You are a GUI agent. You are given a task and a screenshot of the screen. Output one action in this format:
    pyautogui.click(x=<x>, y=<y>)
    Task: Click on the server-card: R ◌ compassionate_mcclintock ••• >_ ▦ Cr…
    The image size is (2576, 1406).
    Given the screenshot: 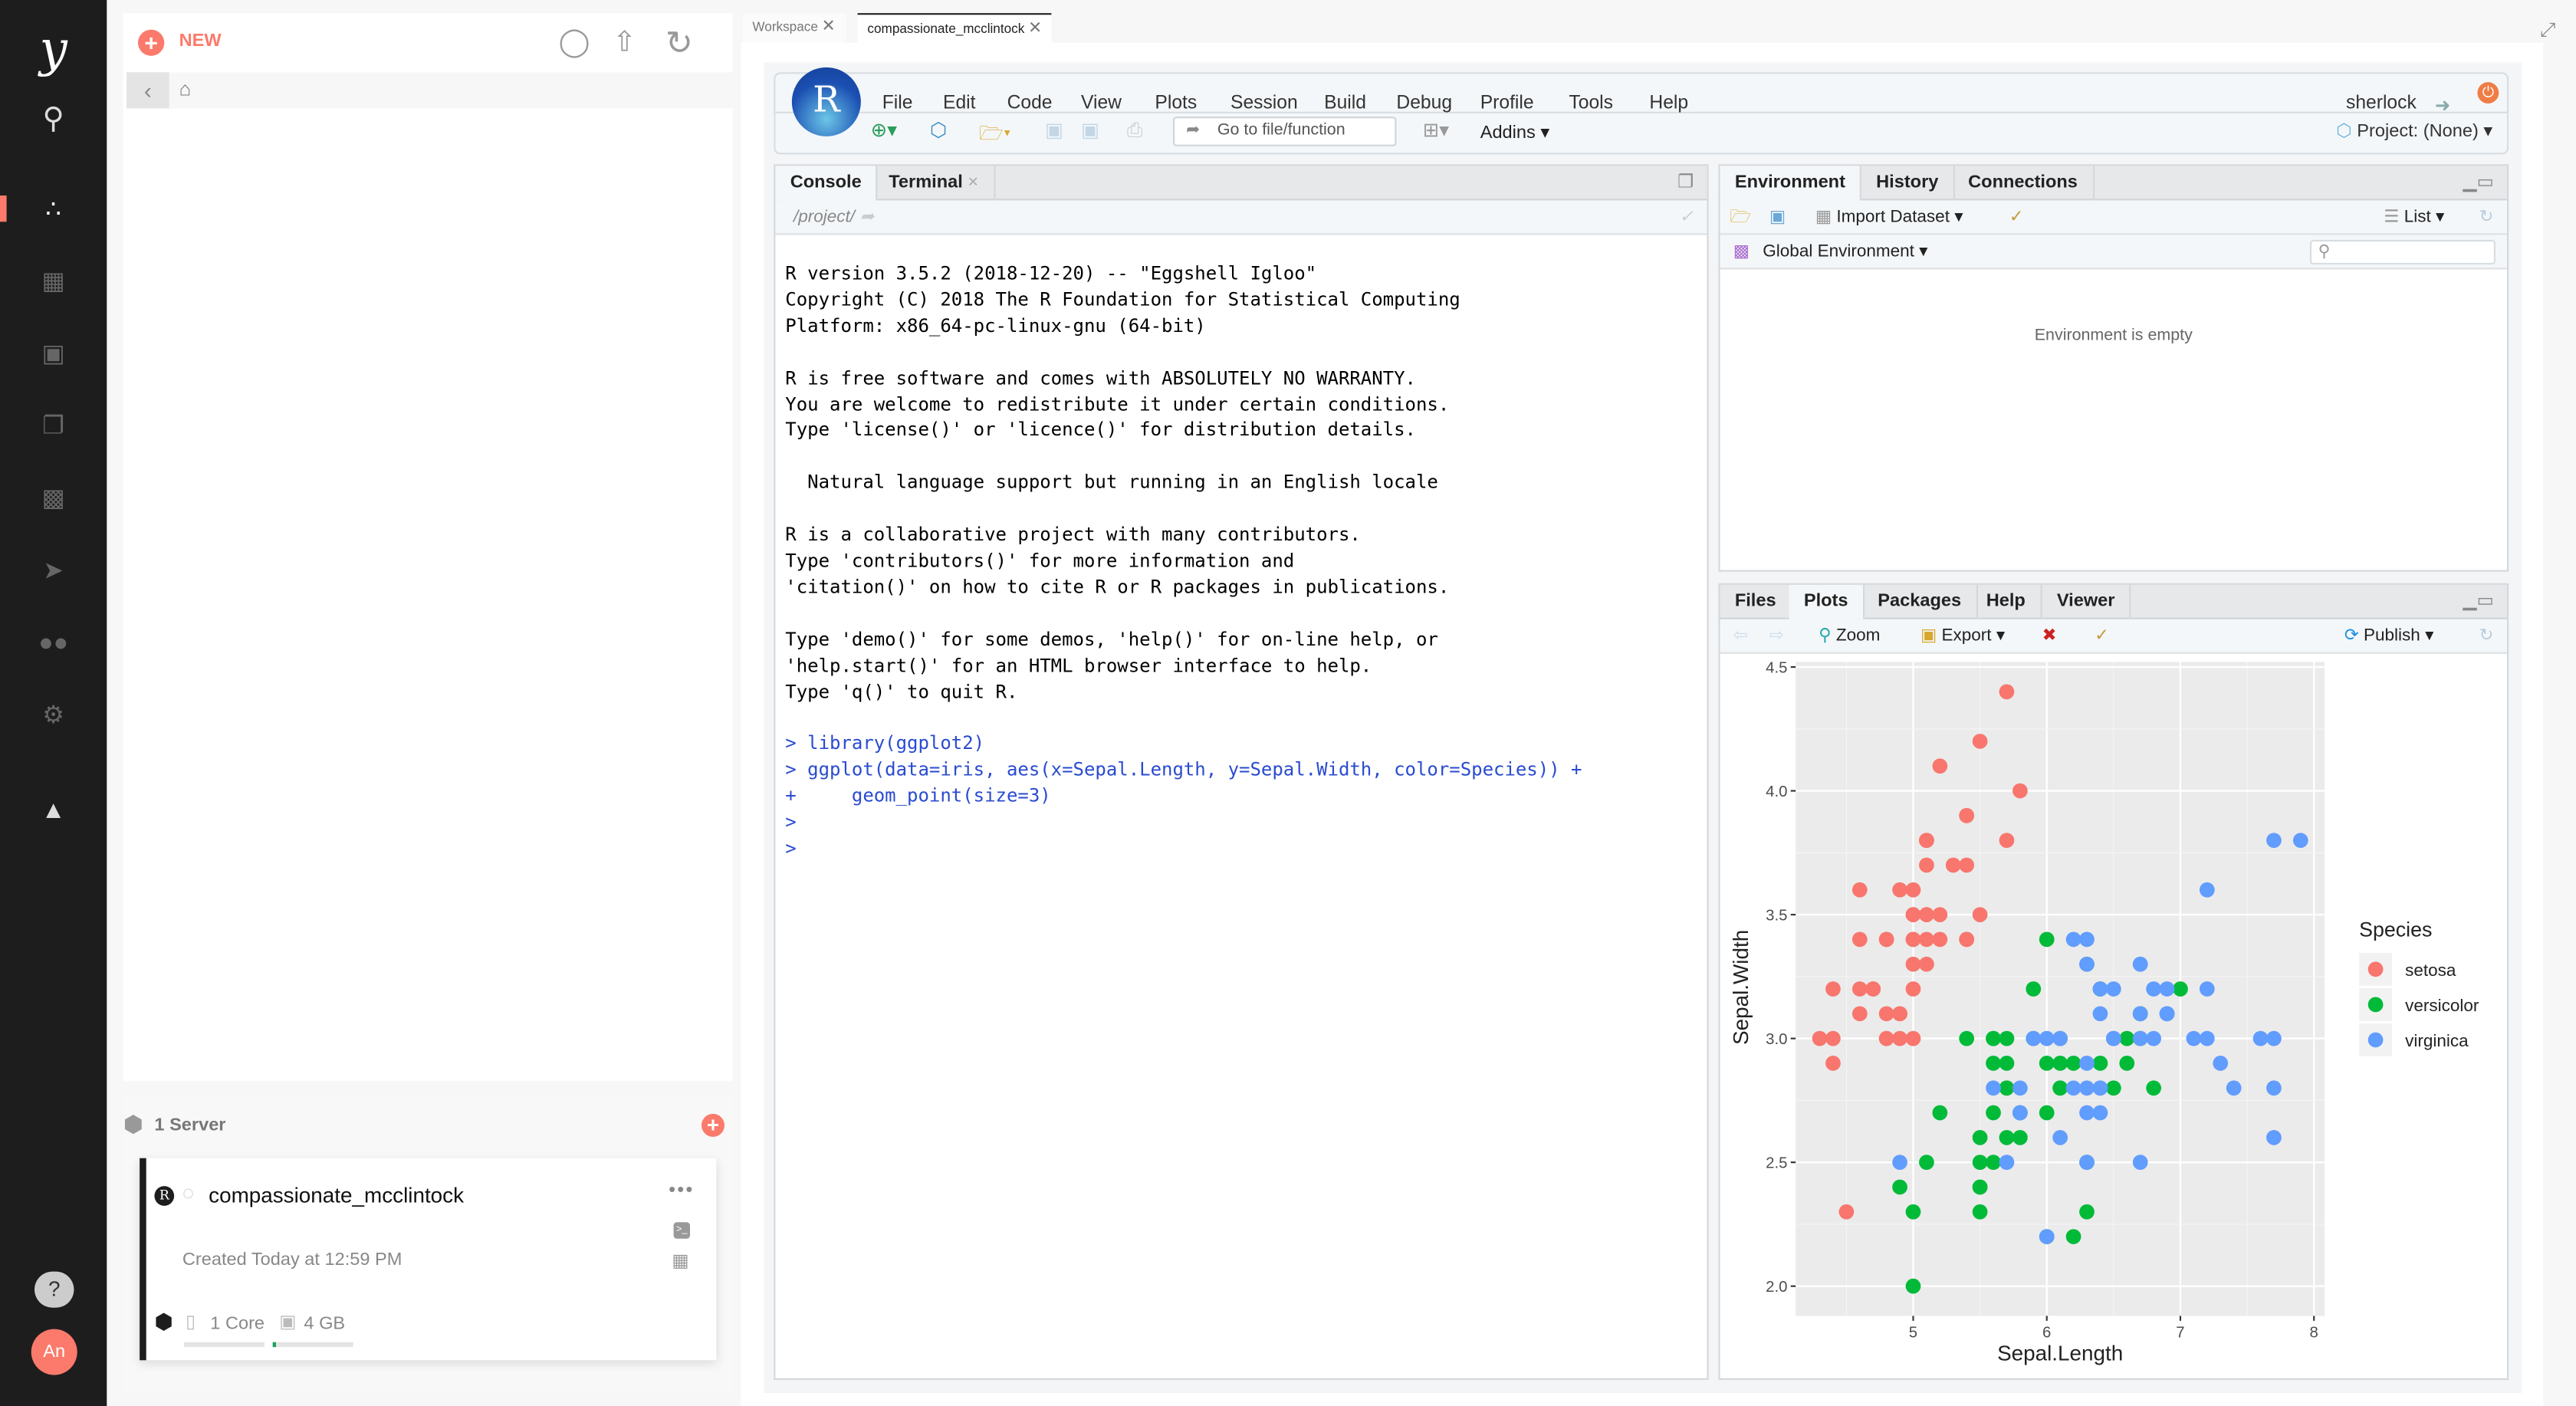 What is the action you would take?
    pyautogui.click(x=429, y=1259)
    